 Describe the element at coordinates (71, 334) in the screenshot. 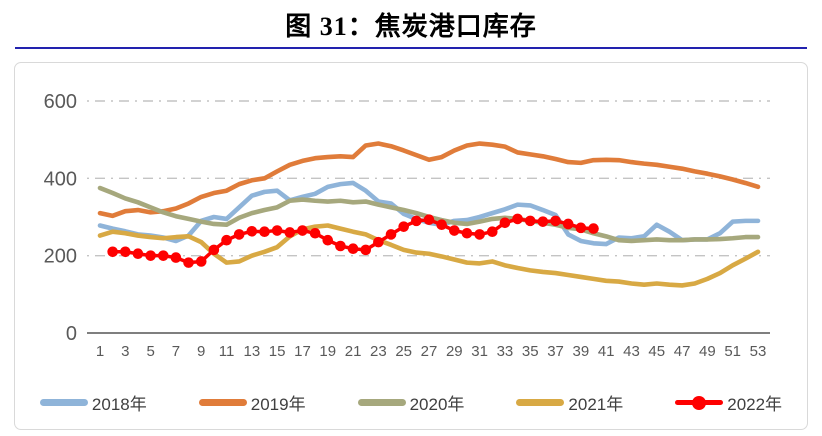

I see `y-tick-label: 0` at that location.